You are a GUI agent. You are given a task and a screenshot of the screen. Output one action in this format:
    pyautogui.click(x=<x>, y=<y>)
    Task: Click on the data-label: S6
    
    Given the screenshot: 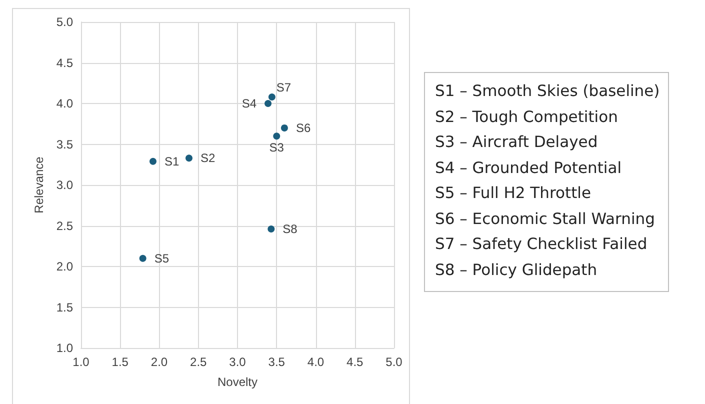 What is the action you would take?
    pyautogui.click(x=303, y=127)
    